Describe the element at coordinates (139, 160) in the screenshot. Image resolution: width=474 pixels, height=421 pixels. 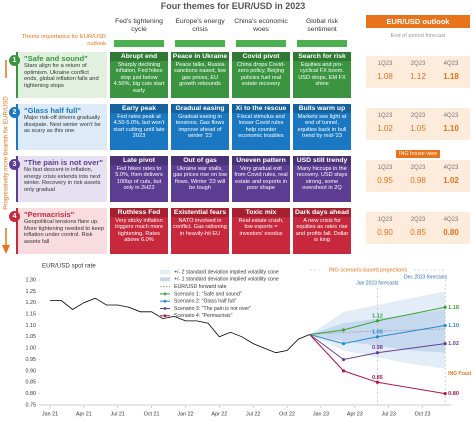
I see `cell-title: Late pivot` at that location.